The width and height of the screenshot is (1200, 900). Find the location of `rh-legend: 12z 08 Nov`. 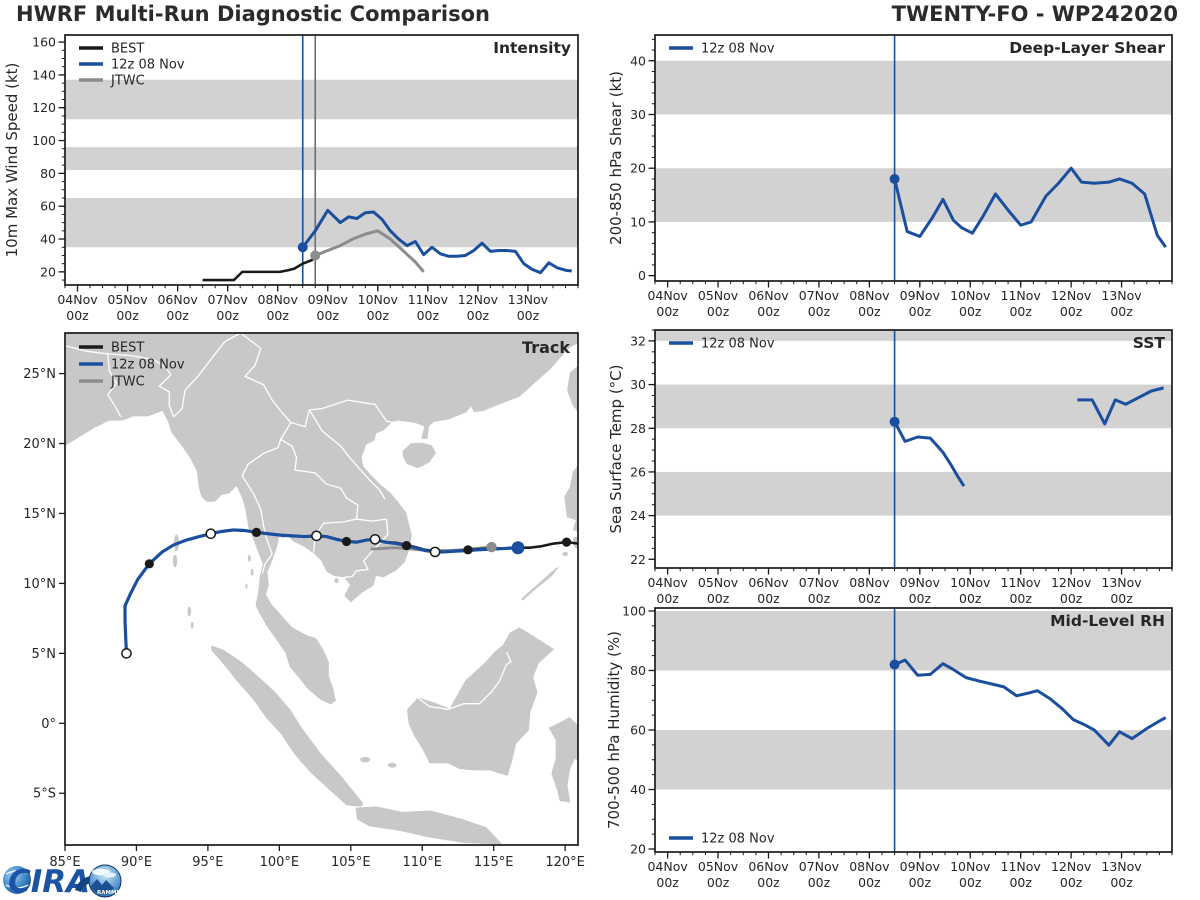

rh-legend: 12z 08 Nov is located at coordinates (722, 839).